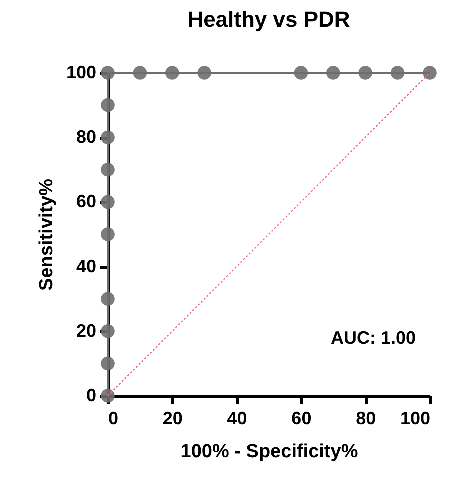 This screenshot has height=485, width=450. Describe the element at coordinates (86, 330) in the screenshot. I see `y-tick-label: 20` at that location.